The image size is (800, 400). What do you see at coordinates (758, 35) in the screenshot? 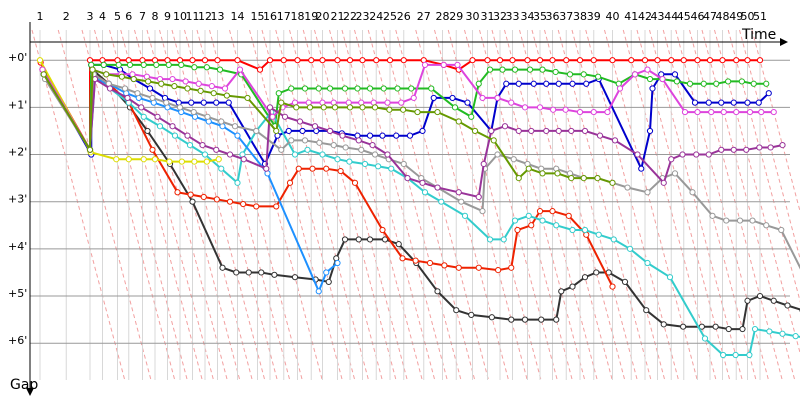
I see `x-axis-label: Time` at bounding box center [758, 35].